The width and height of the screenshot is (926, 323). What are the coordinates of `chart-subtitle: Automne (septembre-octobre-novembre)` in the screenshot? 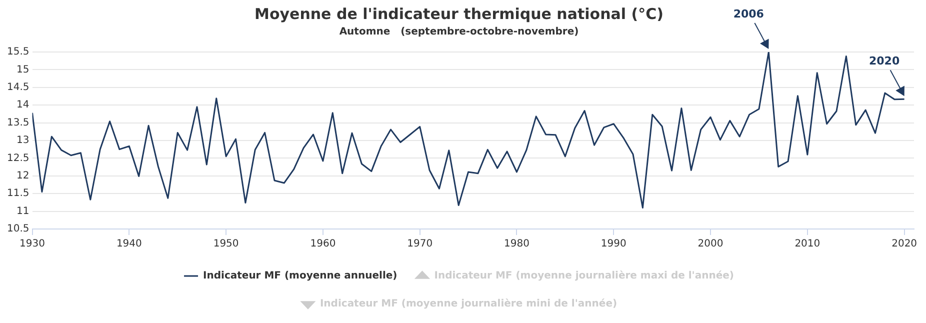 It's located at (459, 32).